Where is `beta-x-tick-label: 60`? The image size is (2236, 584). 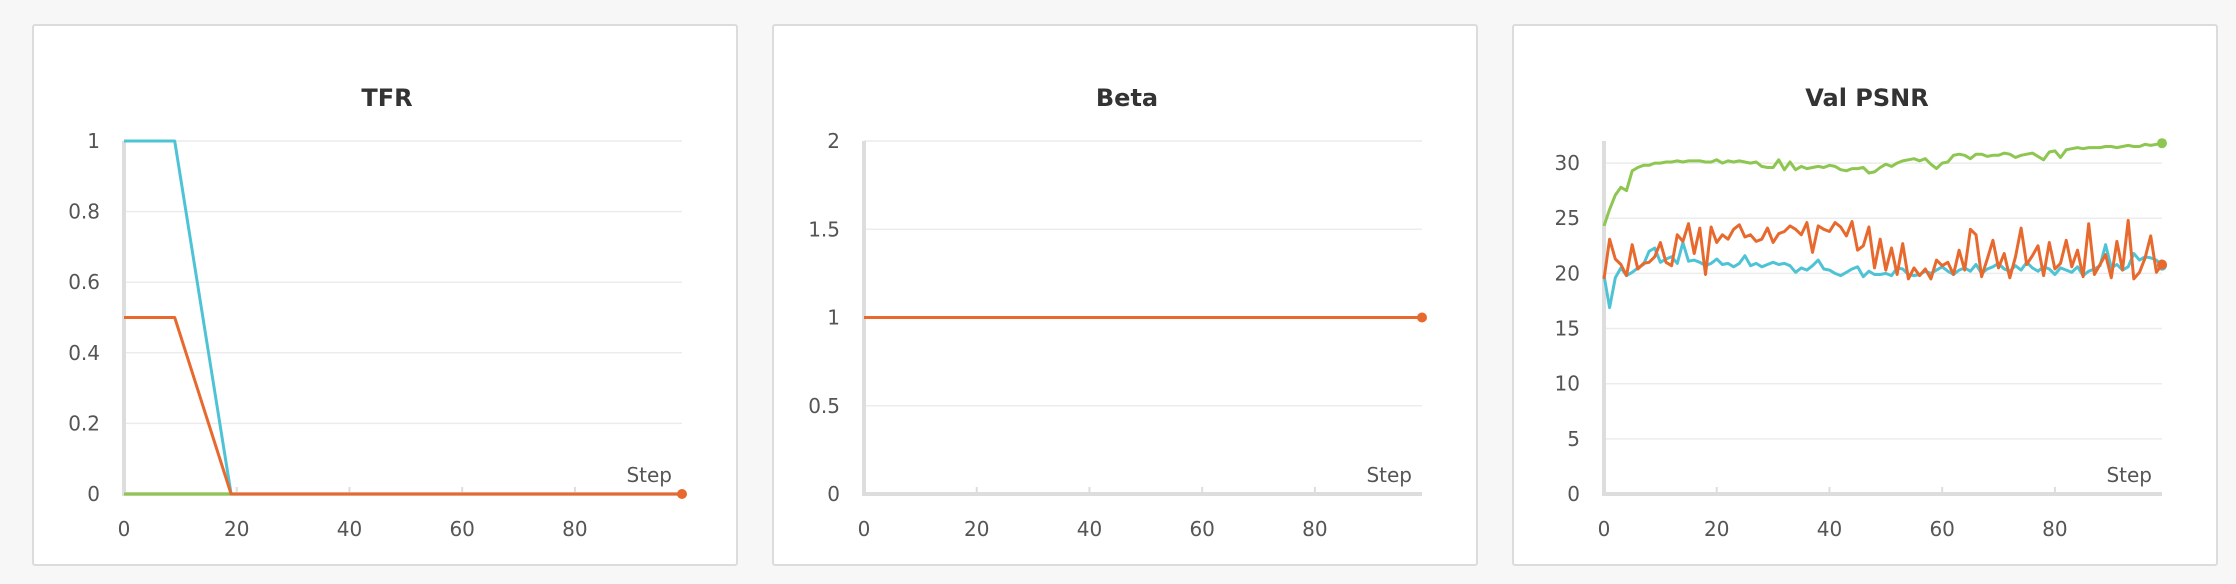 beta-x-tick-label: 60 is located at coordinates (1201, 529).